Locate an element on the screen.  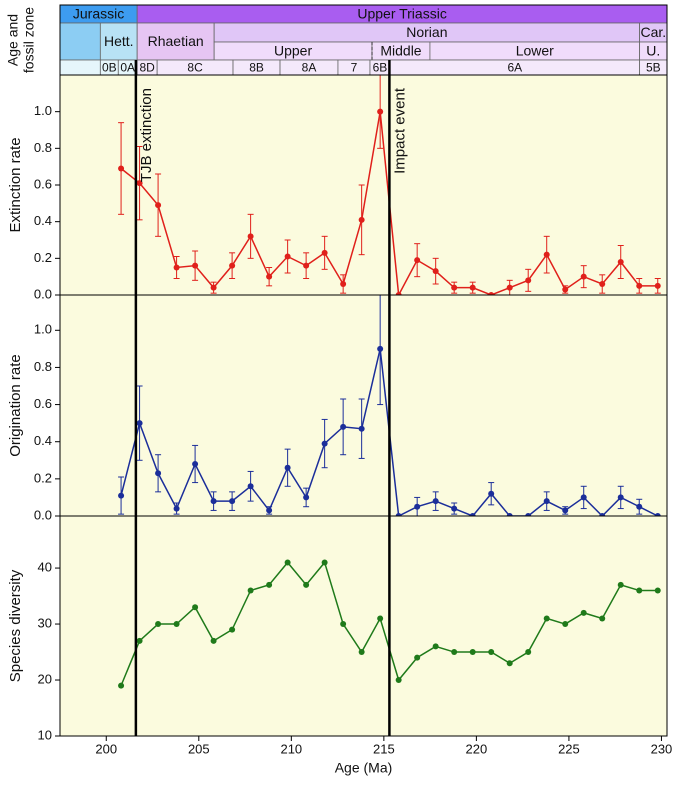
header-frame is located at coordinates (363, 40).